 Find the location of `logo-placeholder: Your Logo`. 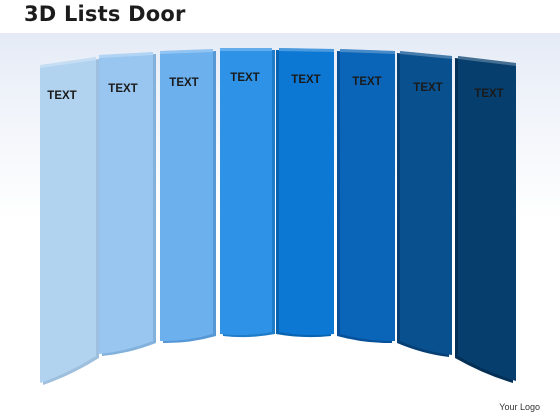

logo-placeholder: Your Logo is located at coordinates (519, 407).